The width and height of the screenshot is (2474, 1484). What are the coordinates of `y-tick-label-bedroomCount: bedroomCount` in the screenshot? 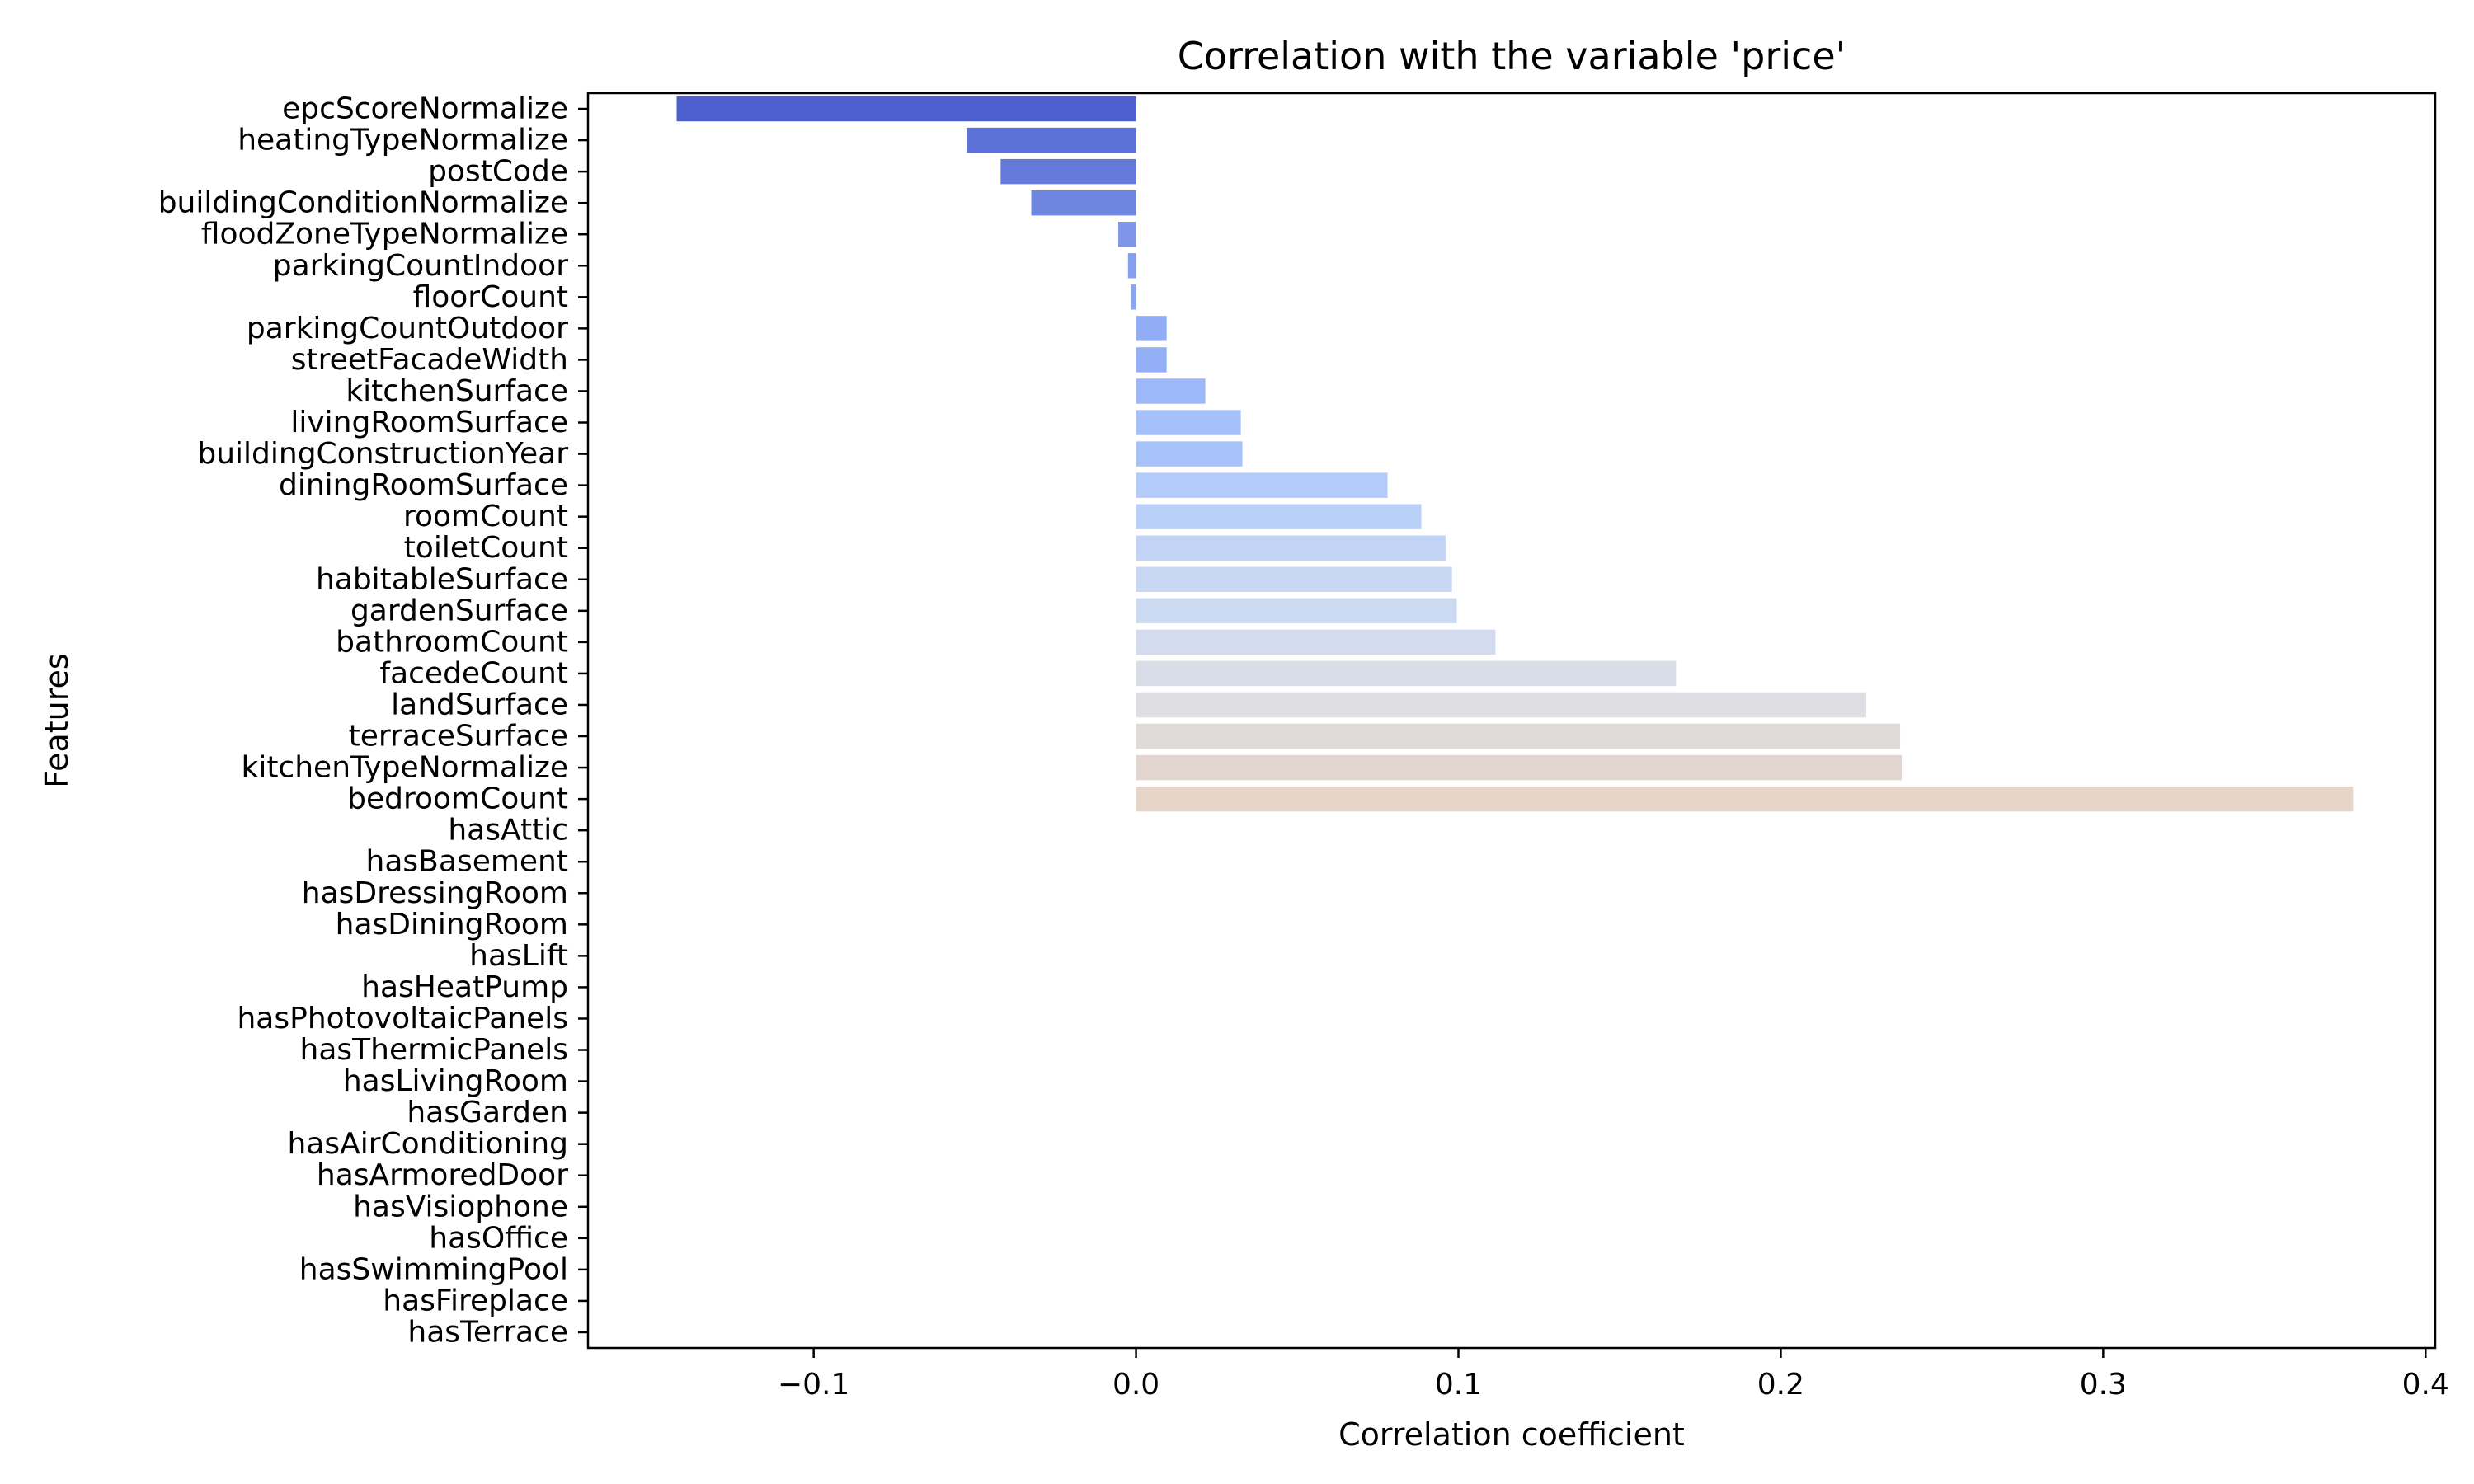 It's located at (457, 799).